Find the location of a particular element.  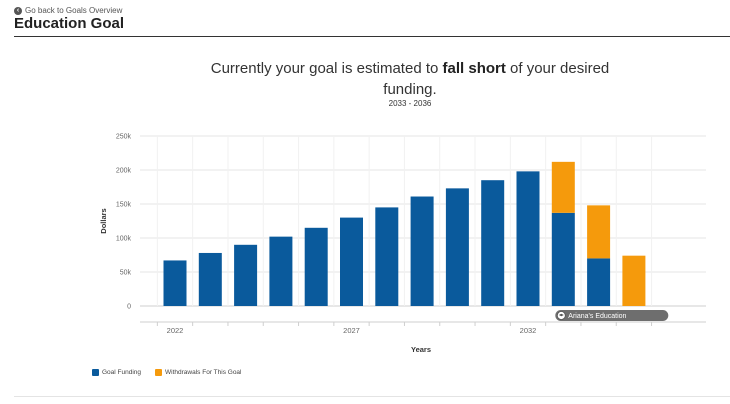

legend-item-goal-funding: Goal Funding is located at coordinates (116, 372).